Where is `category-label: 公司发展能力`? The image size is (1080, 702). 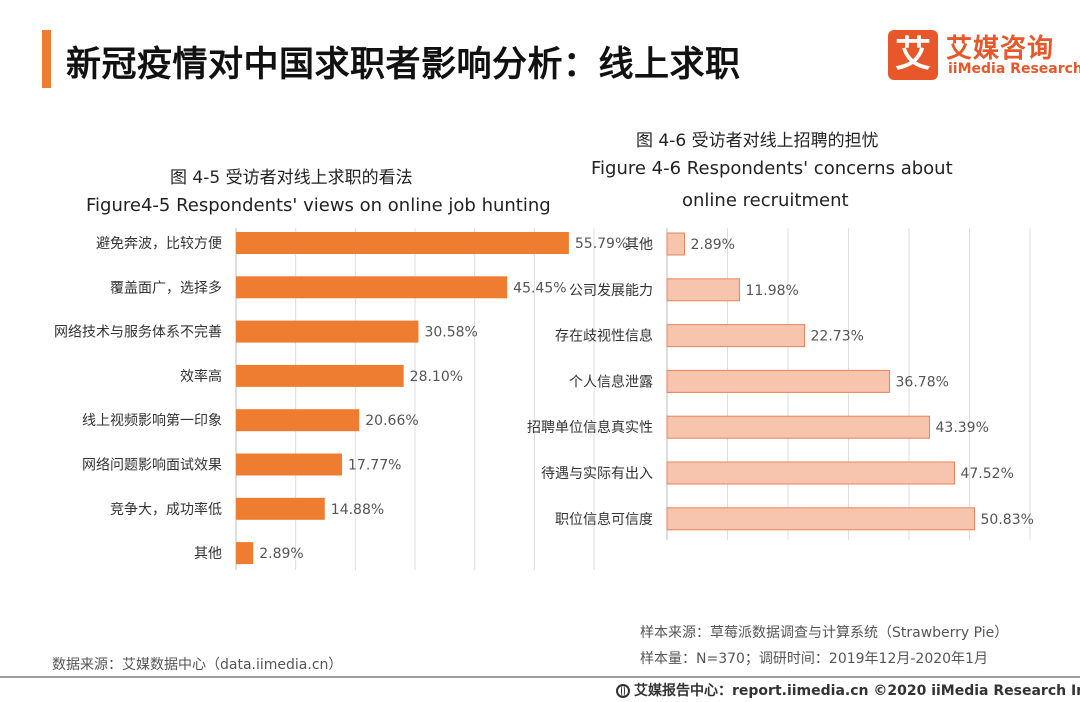
category-label: 公司发展能力 is located at coordinates (611, 291).